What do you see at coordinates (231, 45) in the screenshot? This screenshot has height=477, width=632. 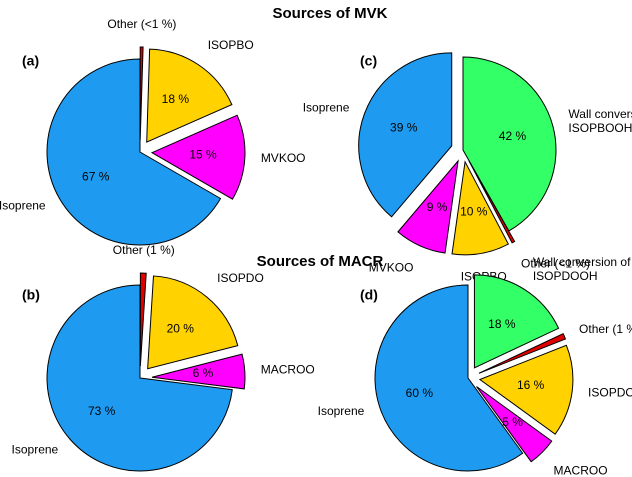 I see `slice-label: ISOPBO` at bounding box center [231, 45].